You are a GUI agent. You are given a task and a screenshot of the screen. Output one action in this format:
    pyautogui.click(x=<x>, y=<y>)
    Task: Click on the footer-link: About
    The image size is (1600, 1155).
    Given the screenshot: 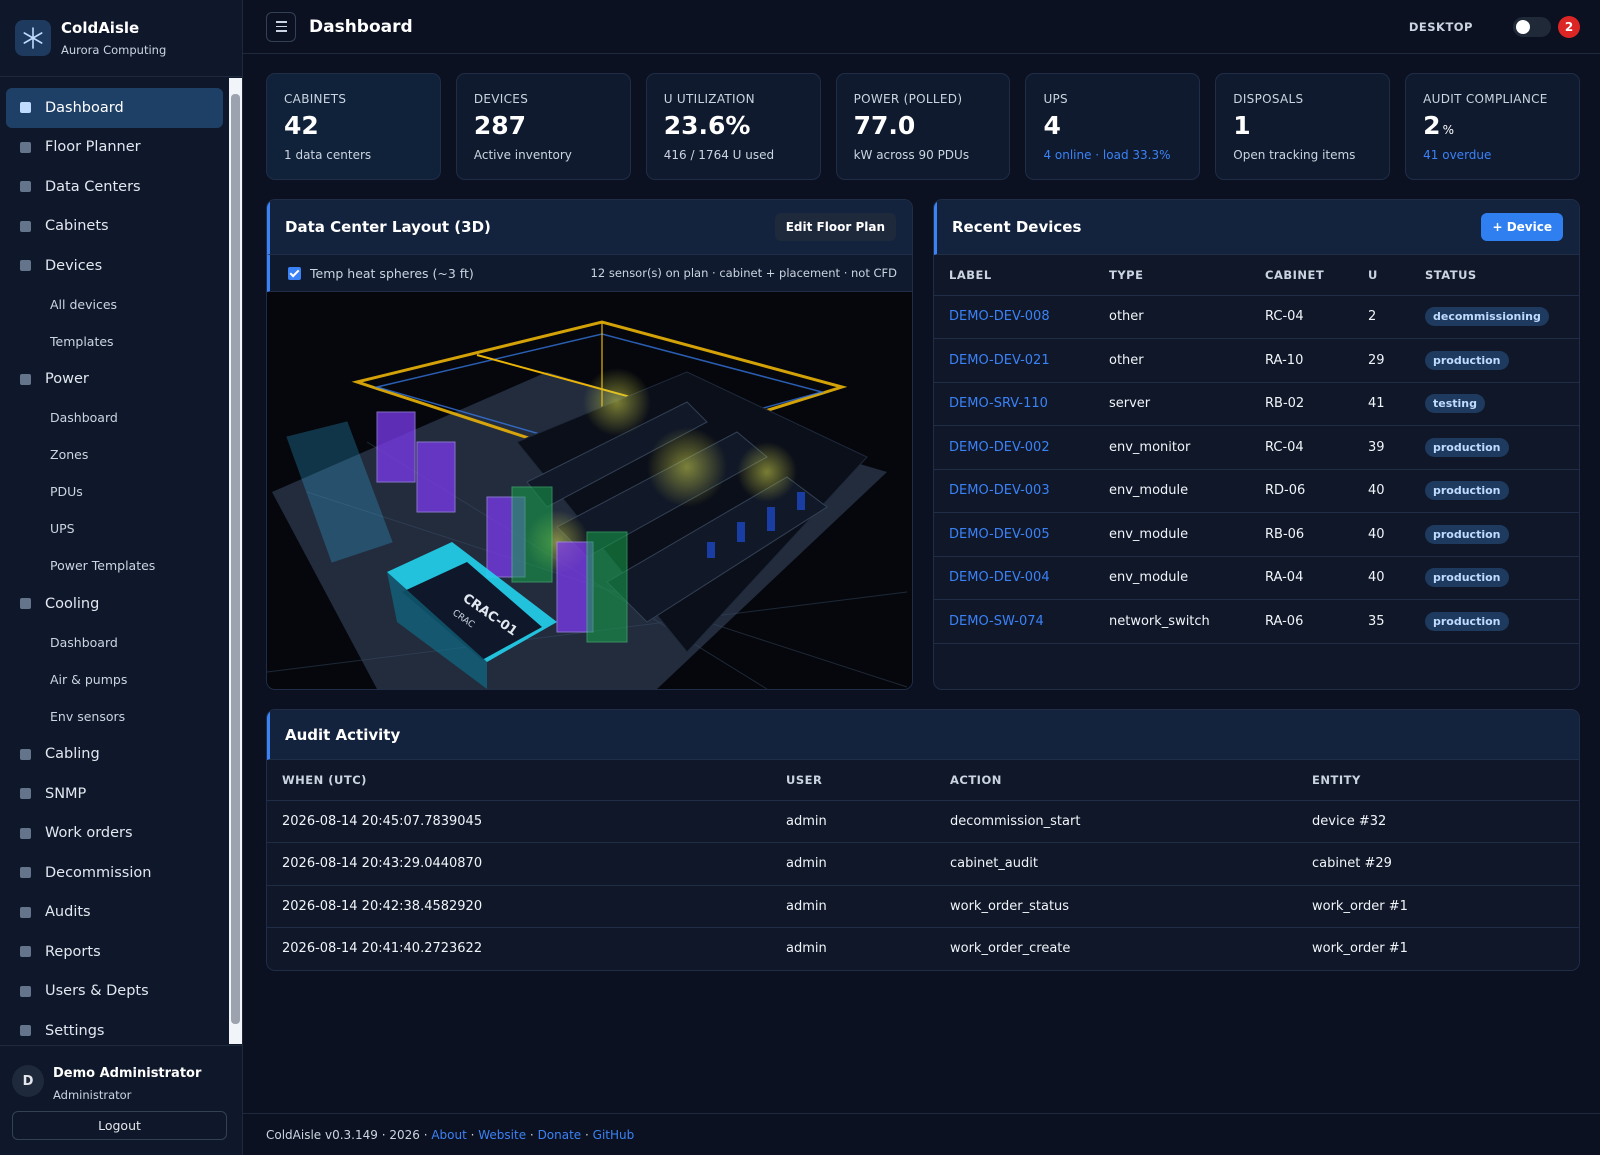 What is the action you would take?
    pyautogui.click(x=449, y=1134)
    